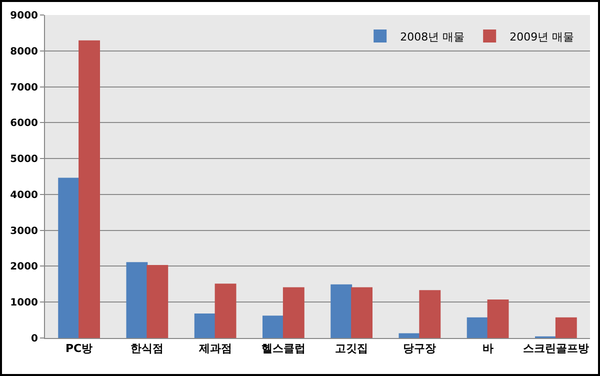 The width and height of the screenshot is (600, 376). I want to click on y-tick-label: 1000, so click(24, 303).